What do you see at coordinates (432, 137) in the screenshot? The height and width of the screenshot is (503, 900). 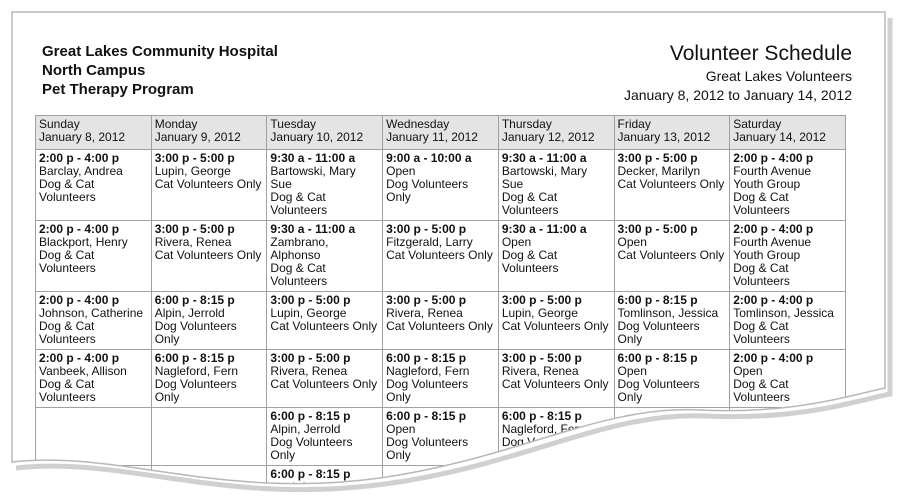 I see `day-date: January 11, 2012` at bounding box center [432, 137].